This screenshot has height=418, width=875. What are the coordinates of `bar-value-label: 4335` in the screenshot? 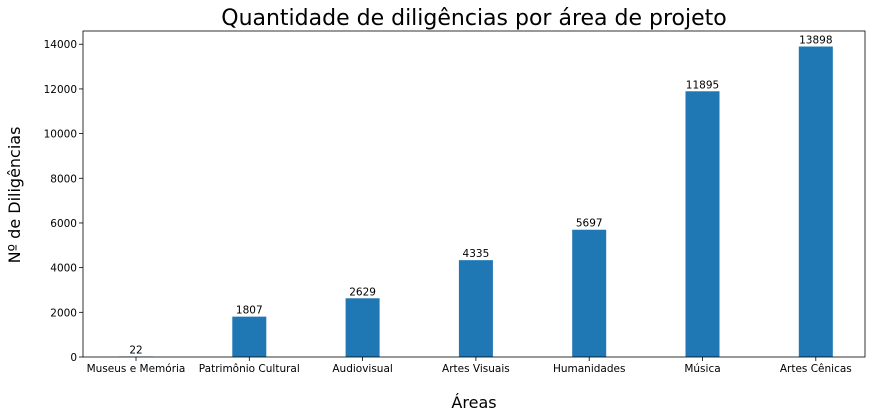 It's located at (476, 254).